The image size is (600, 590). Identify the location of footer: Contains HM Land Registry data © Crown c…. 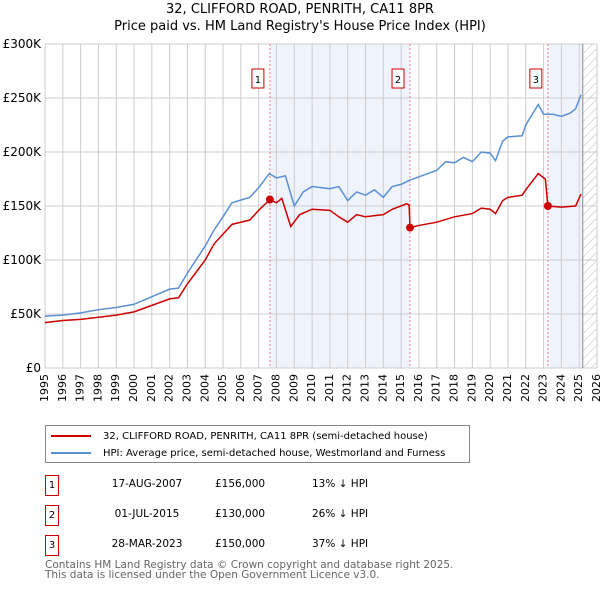
(249, 570).